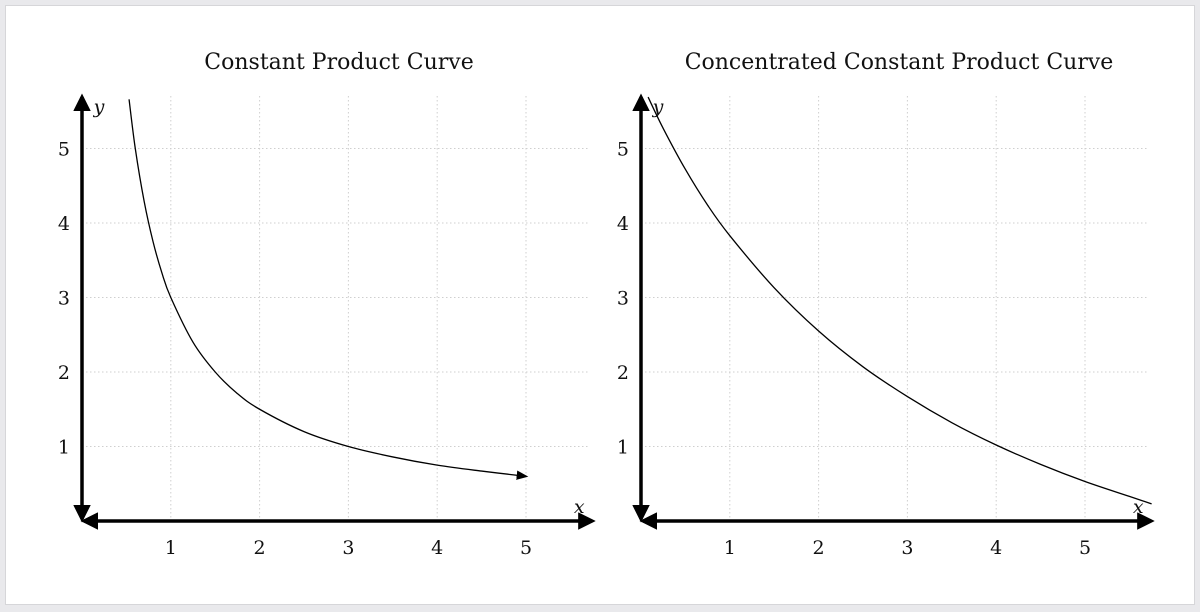 The image size is (1200, 612). What do you see at coordinates (899, 62) in the screenshot?
I see `chart-title: Concentrated Constant Product Curve` at bounding box center [899, 62].